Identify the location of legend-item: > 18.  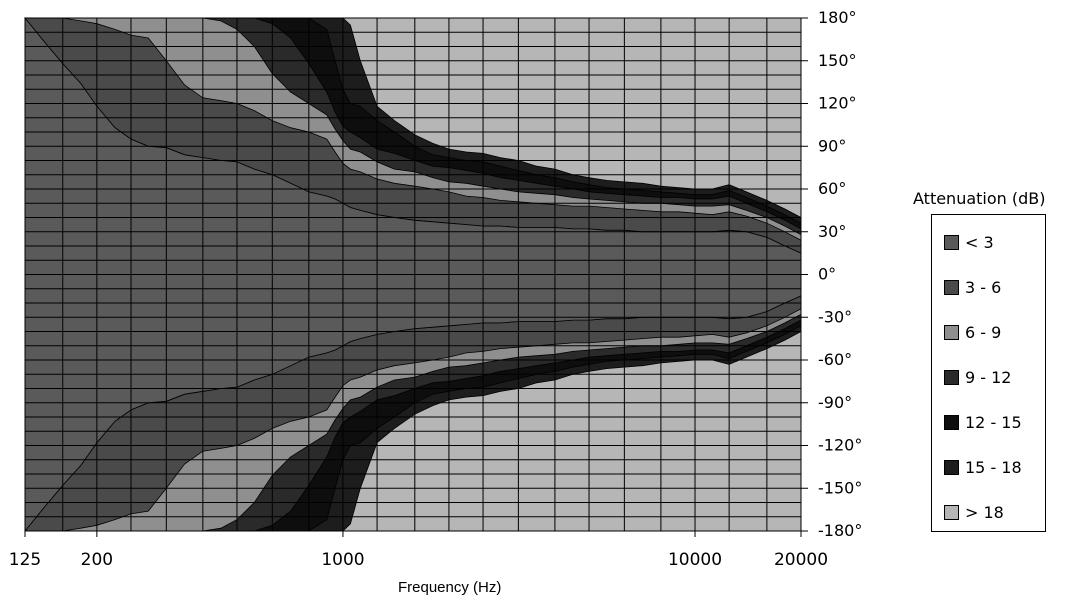
(974, 512).